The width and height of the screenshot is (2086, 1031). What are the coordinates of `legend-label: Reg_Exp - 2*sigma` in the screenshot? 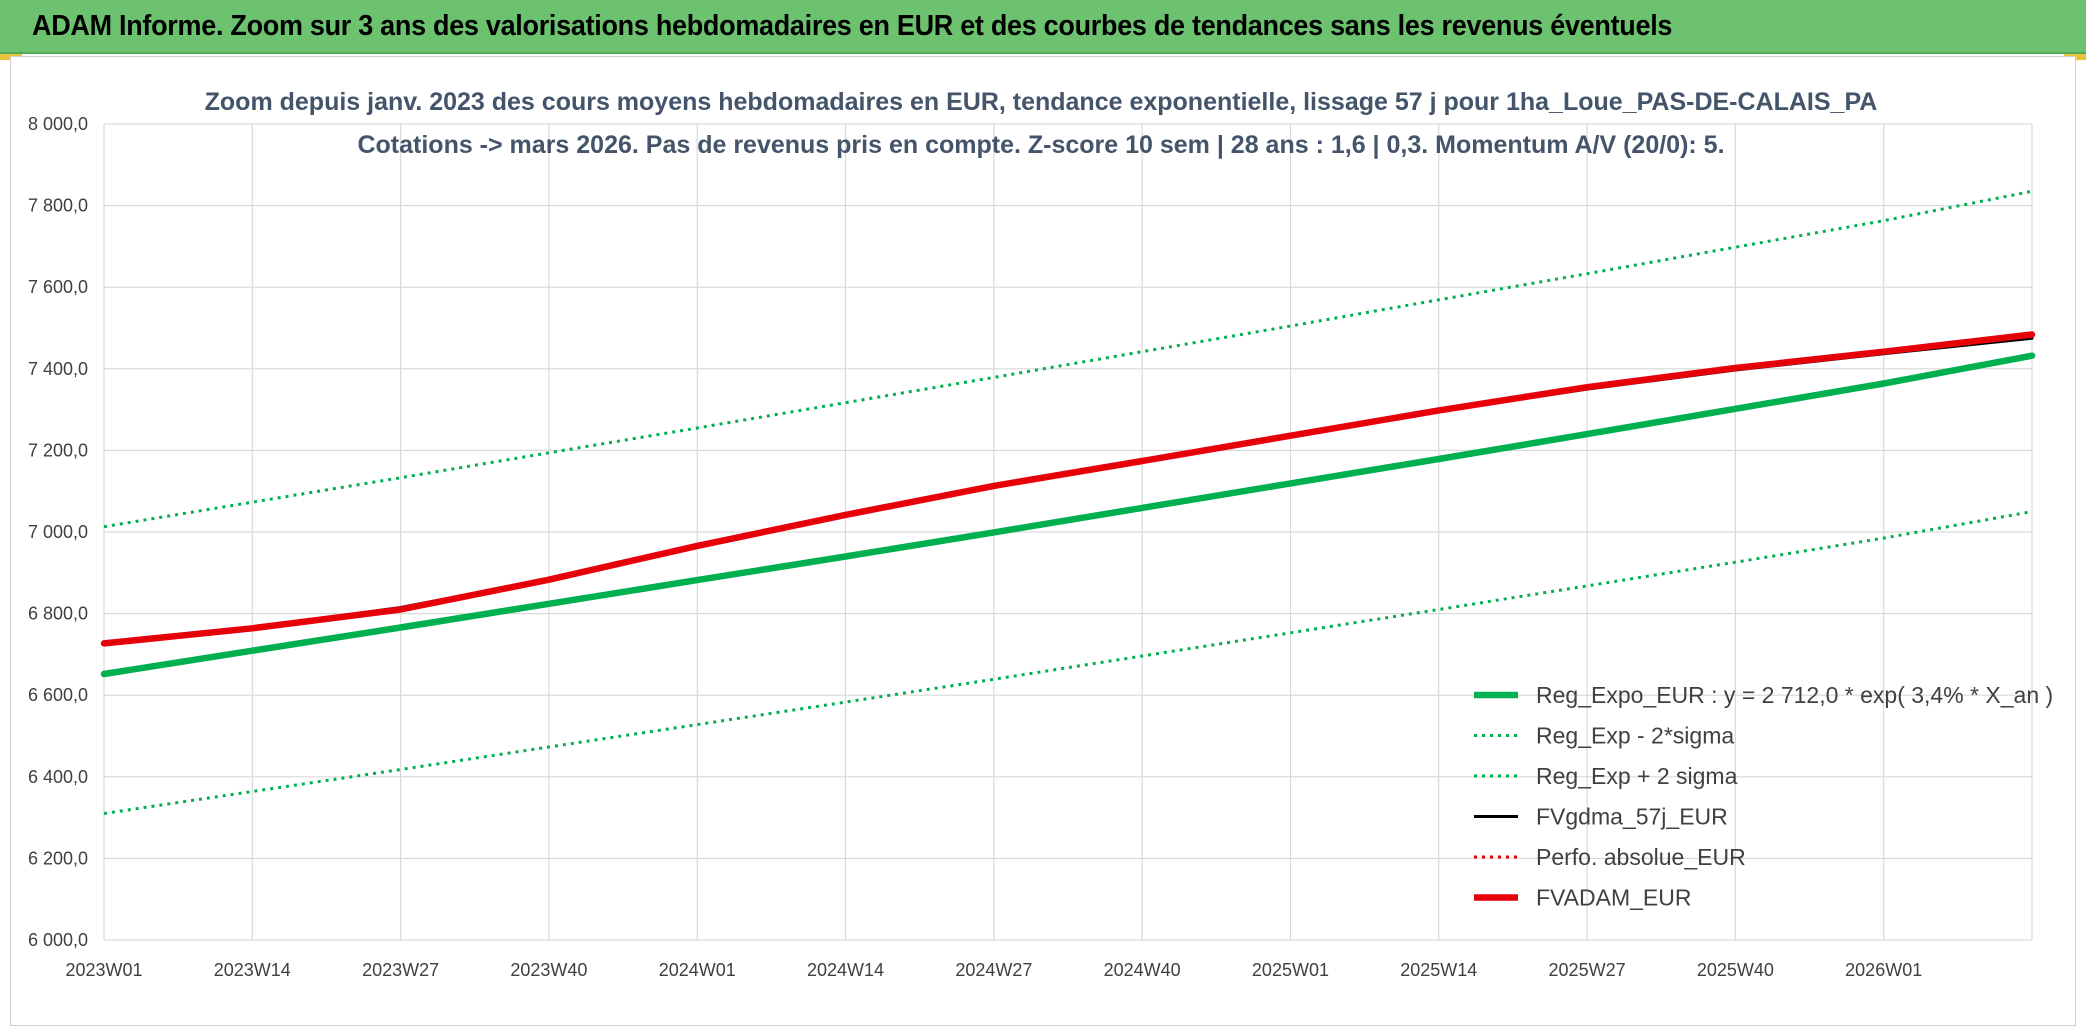 It's located at (1635, 736).